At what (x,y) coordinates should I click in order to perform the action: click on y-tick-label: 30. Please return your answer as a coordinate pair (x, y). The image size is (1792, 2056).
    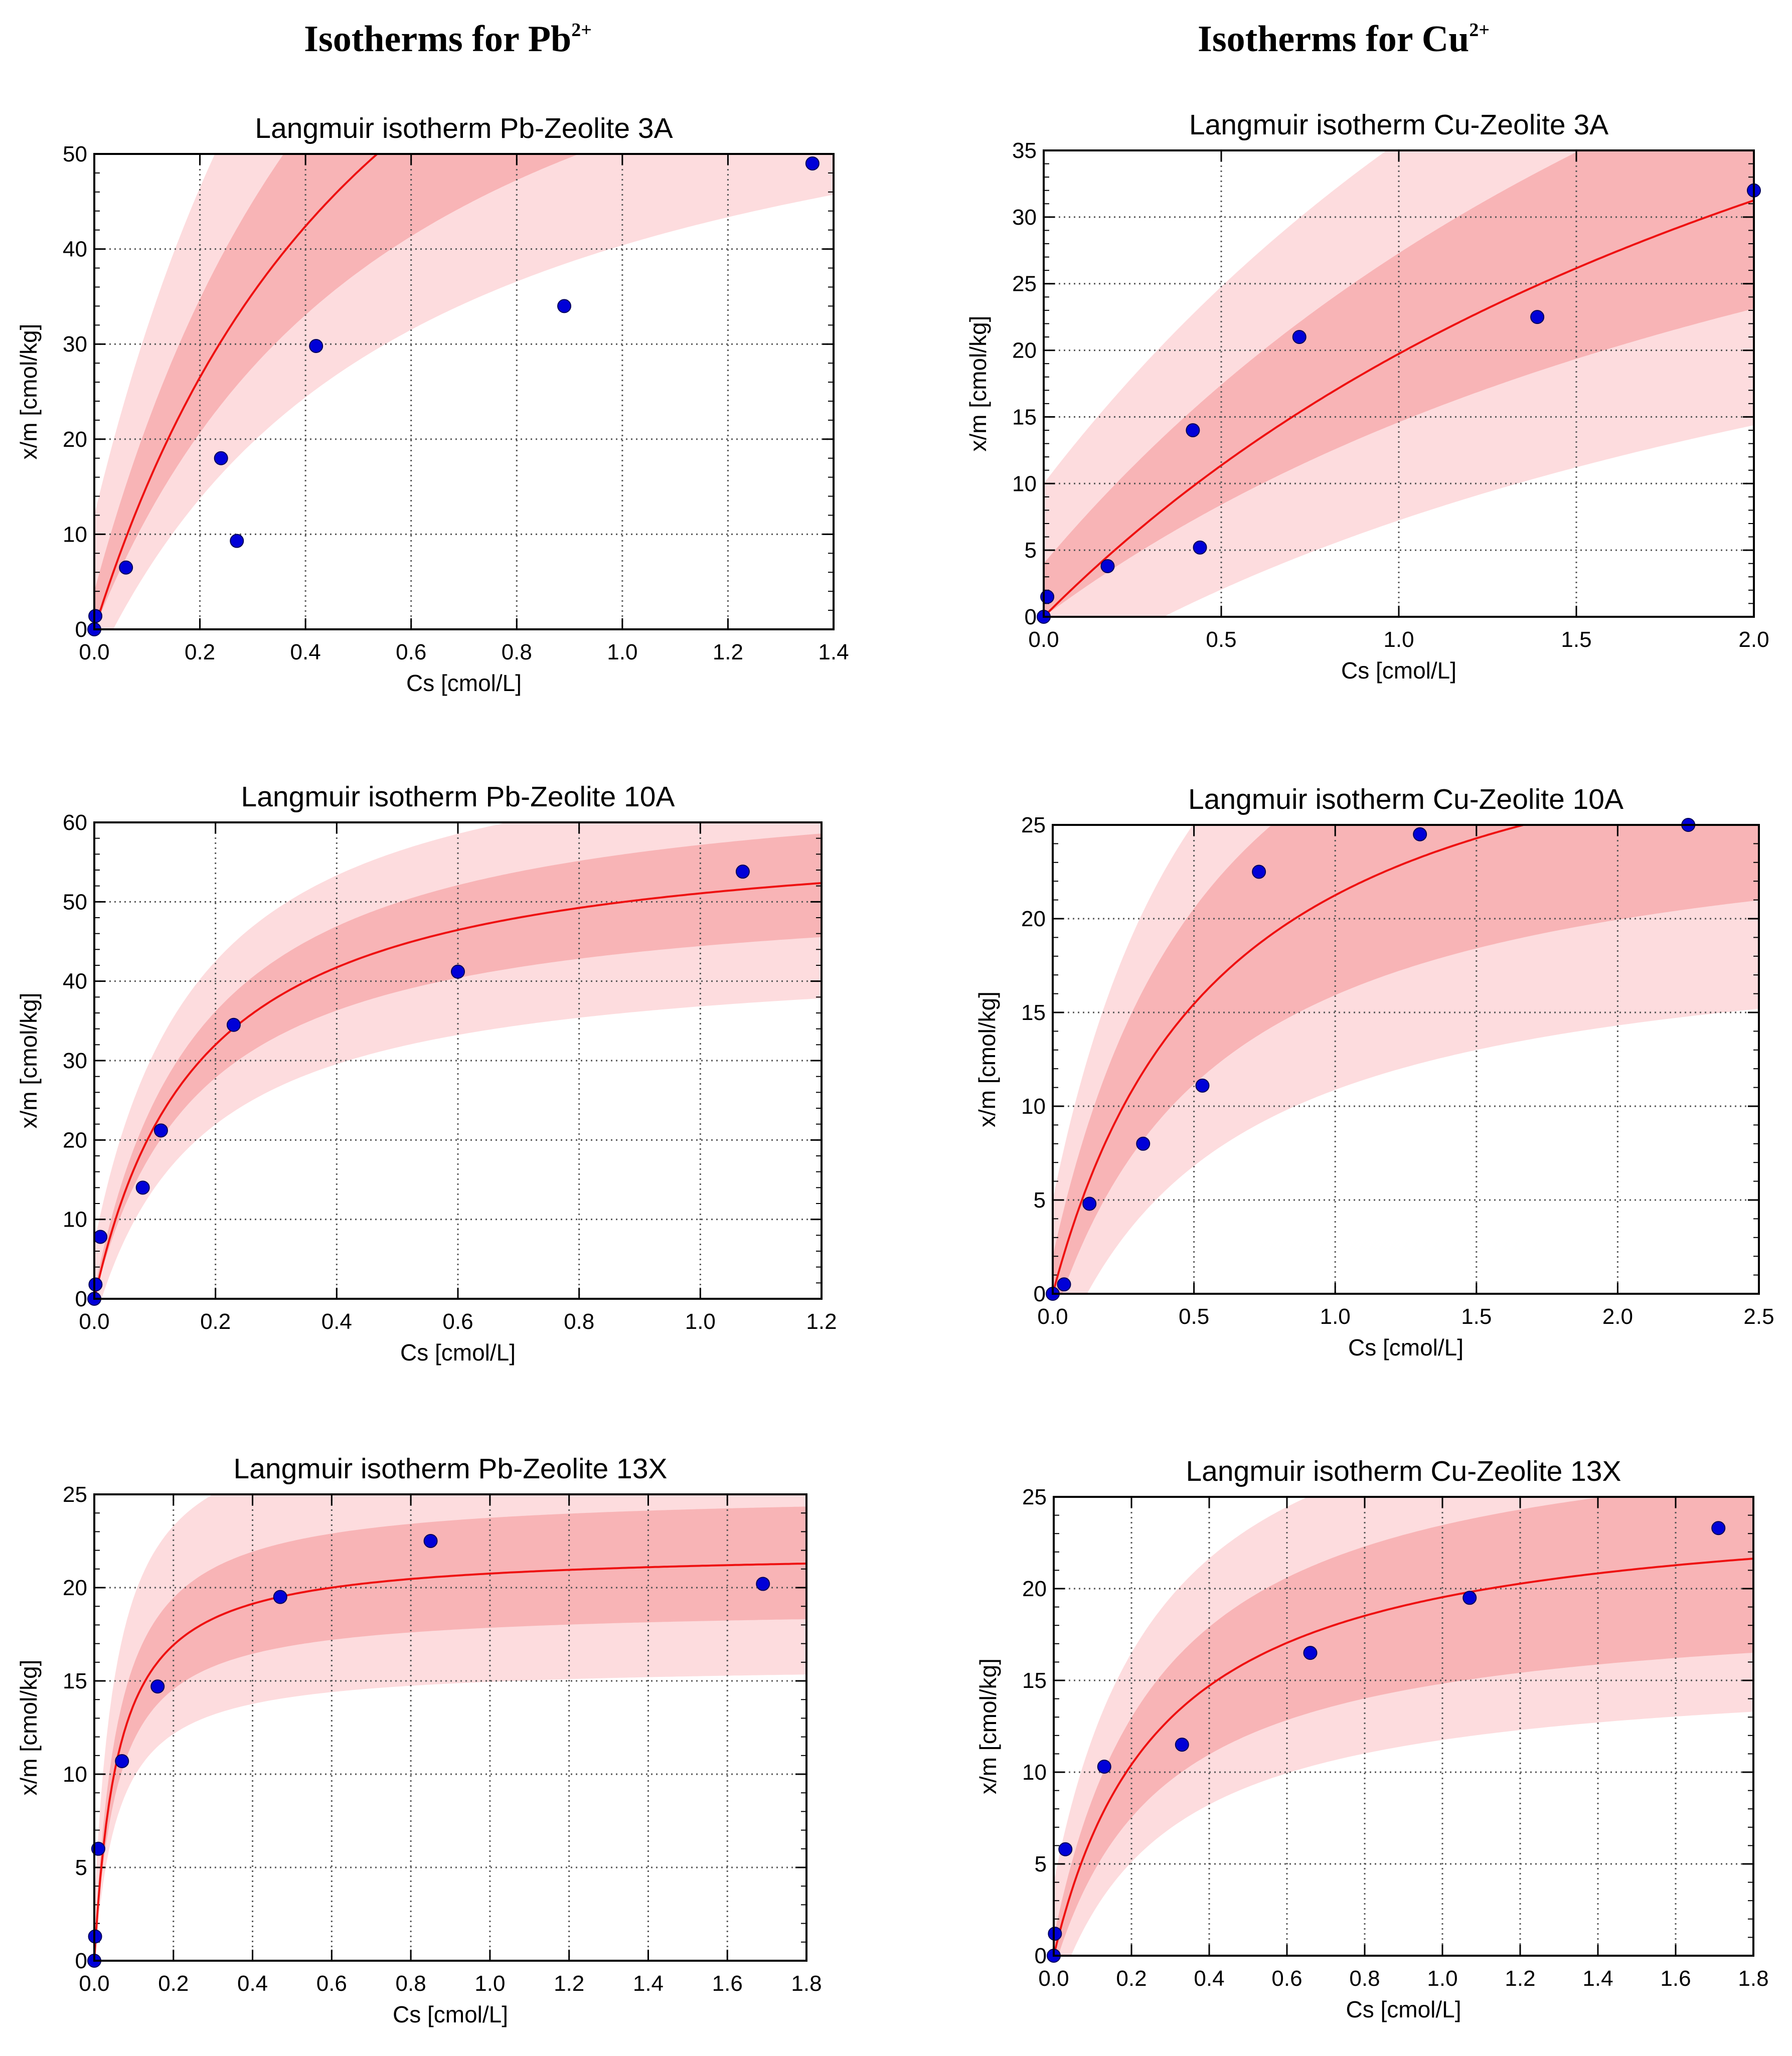
    Looking at the image, I should click on (75, 1061).